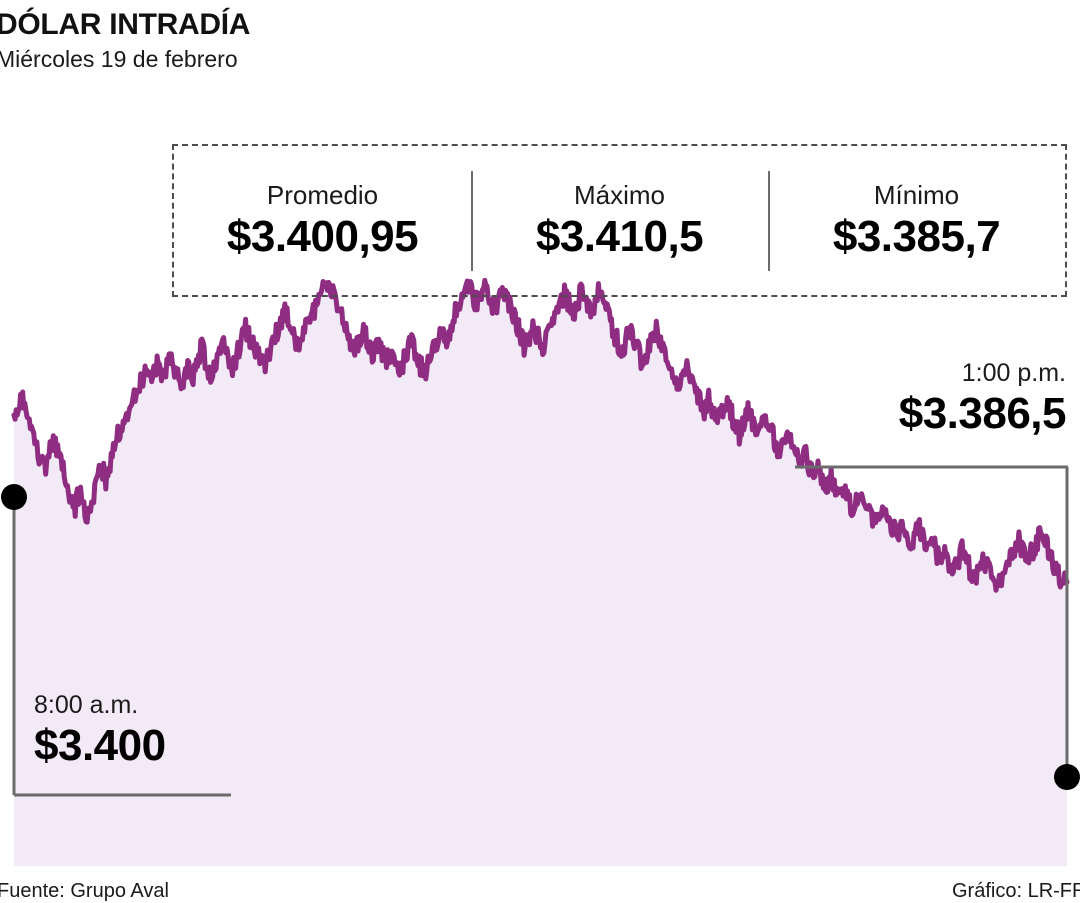 The height and width of the screenshot is (903, 1080). Describe the element at coordinates (121, 647) in the screenshot. I see `open-bracket` at that location.